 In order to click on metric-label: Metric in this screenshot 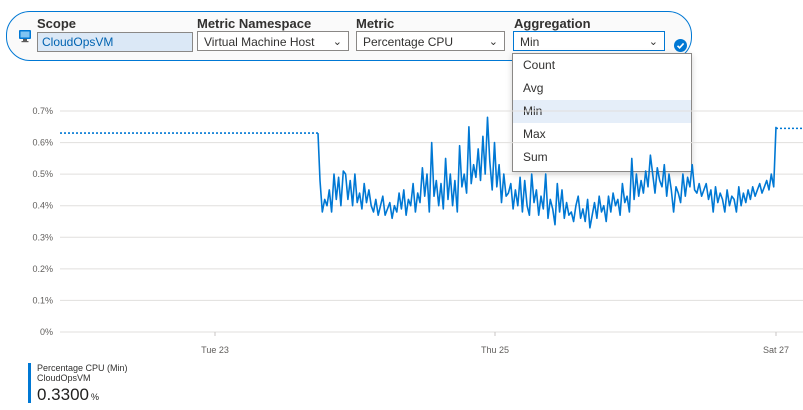, I will do `click(375, 23)`.